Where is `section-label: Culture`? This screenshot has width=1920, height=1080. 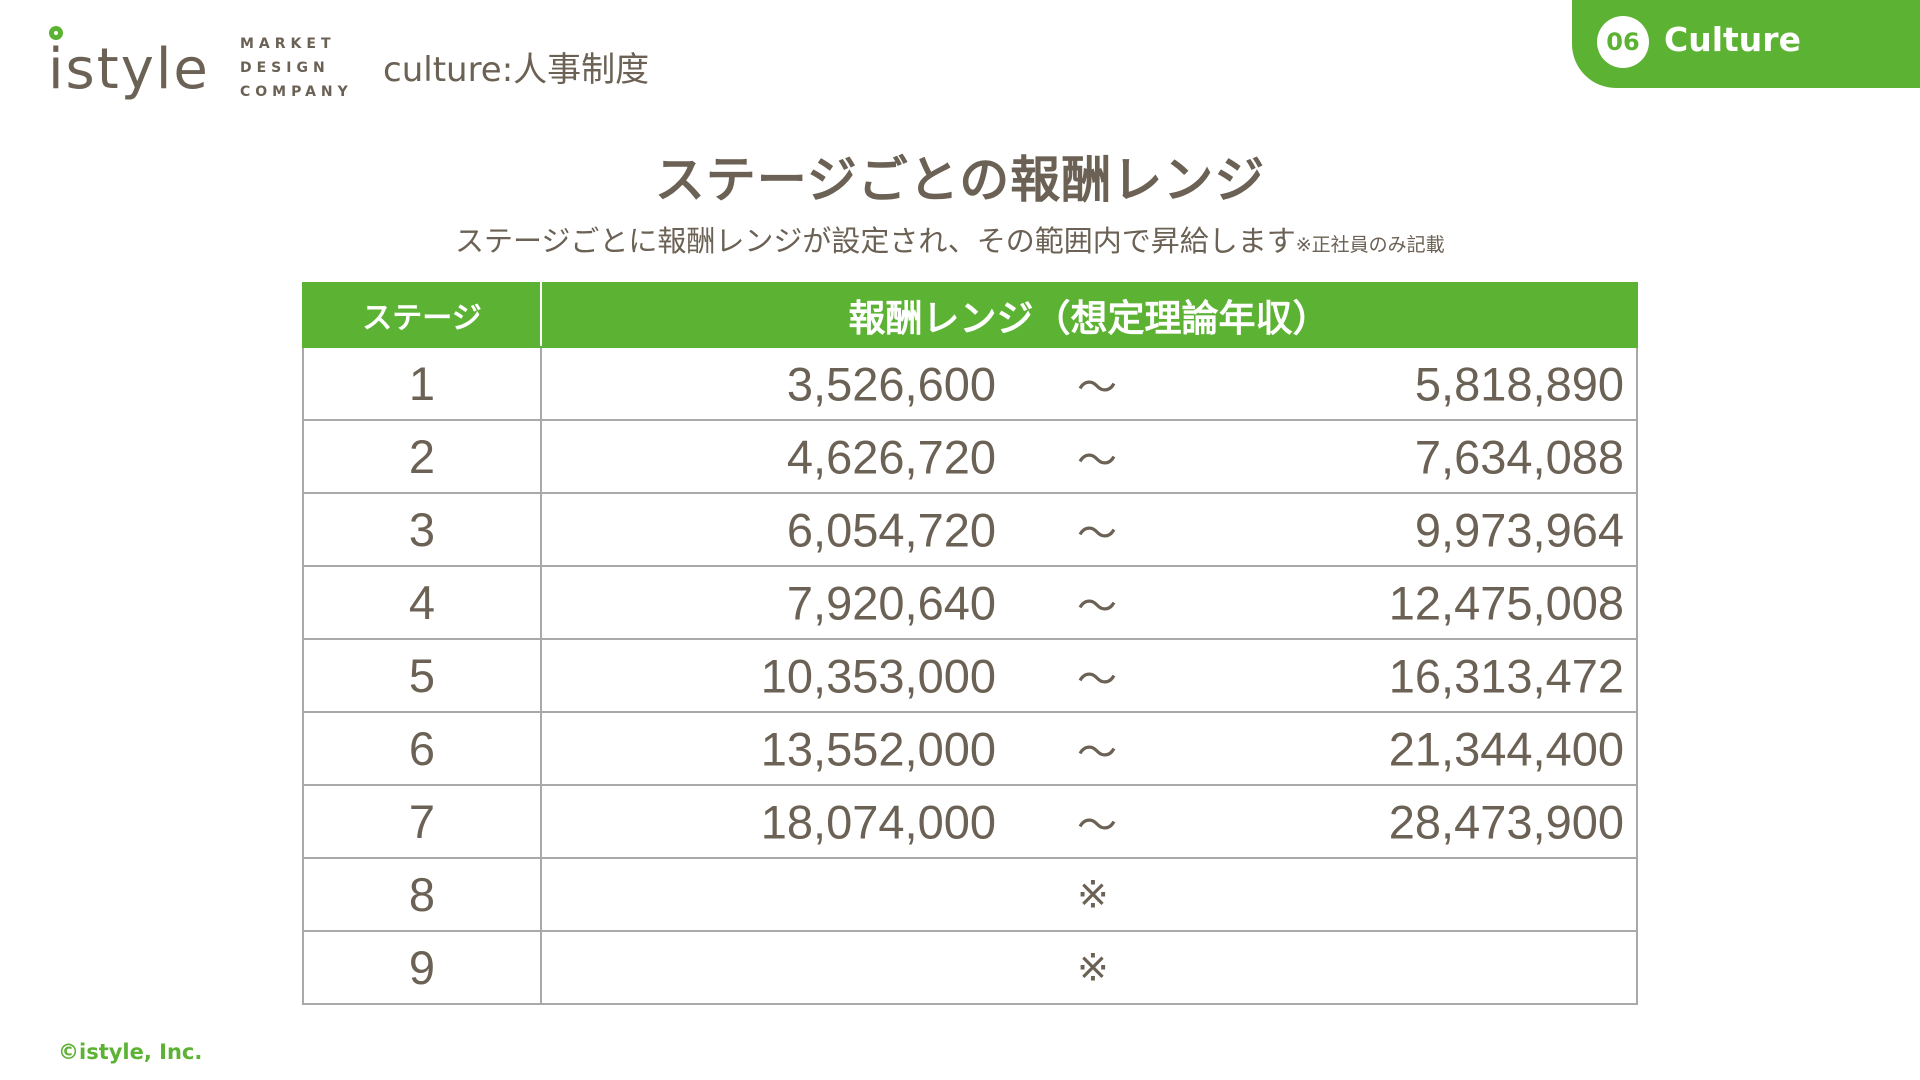 section-label: Culture is located at coordinates (1732, 39).